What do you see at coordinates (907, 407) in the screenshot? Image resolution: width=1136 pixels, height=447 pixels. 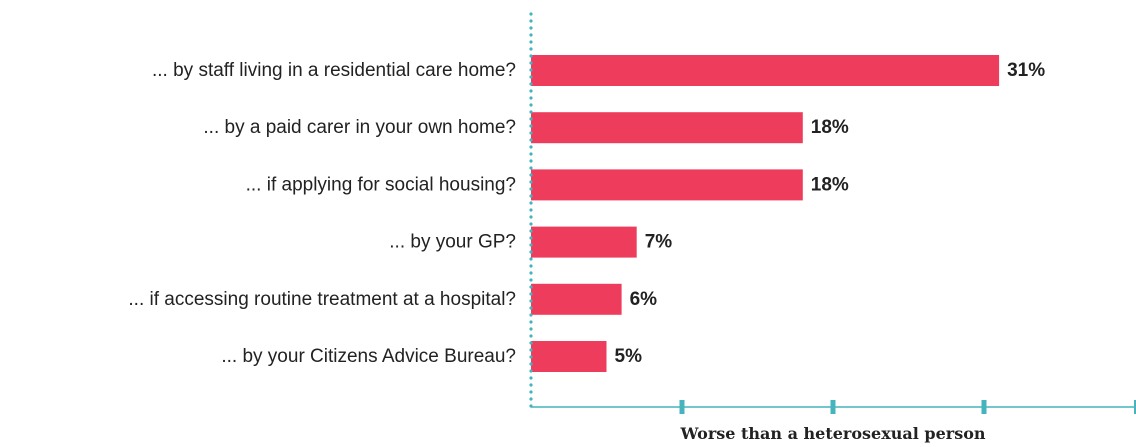 I see `x-ticks-layer` at bounding box center [907, 407].